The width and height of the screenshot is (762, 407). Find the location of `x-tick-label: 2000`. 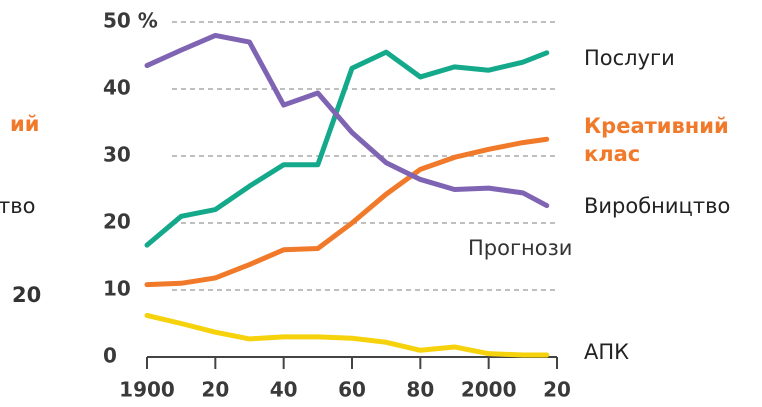

x-tick-label: 2000 is located at coordinates (489, 390).